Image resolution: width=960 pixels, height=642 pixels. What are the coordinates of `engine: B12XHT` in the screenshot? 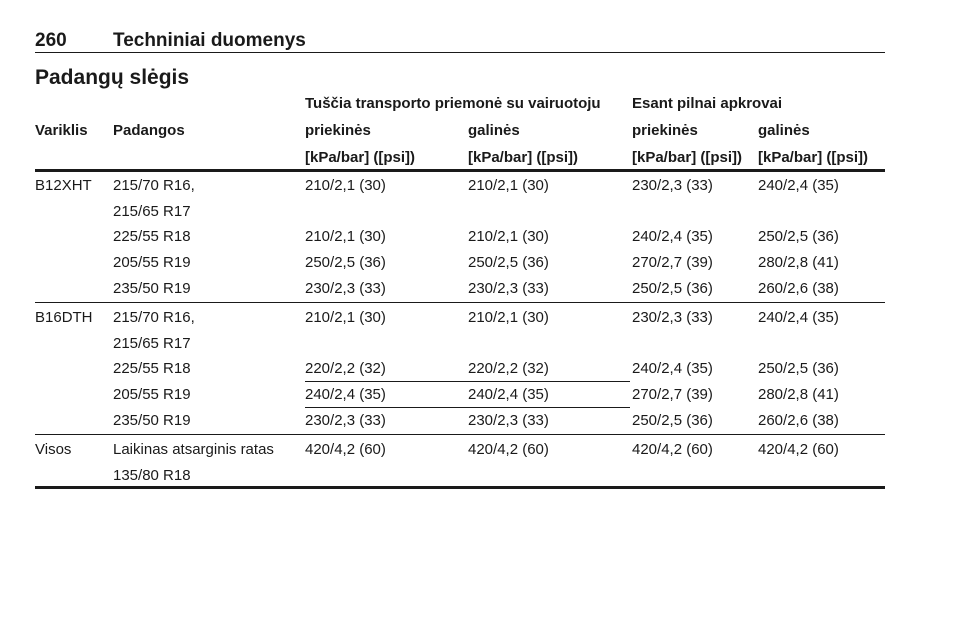 It's located at (63, 185).